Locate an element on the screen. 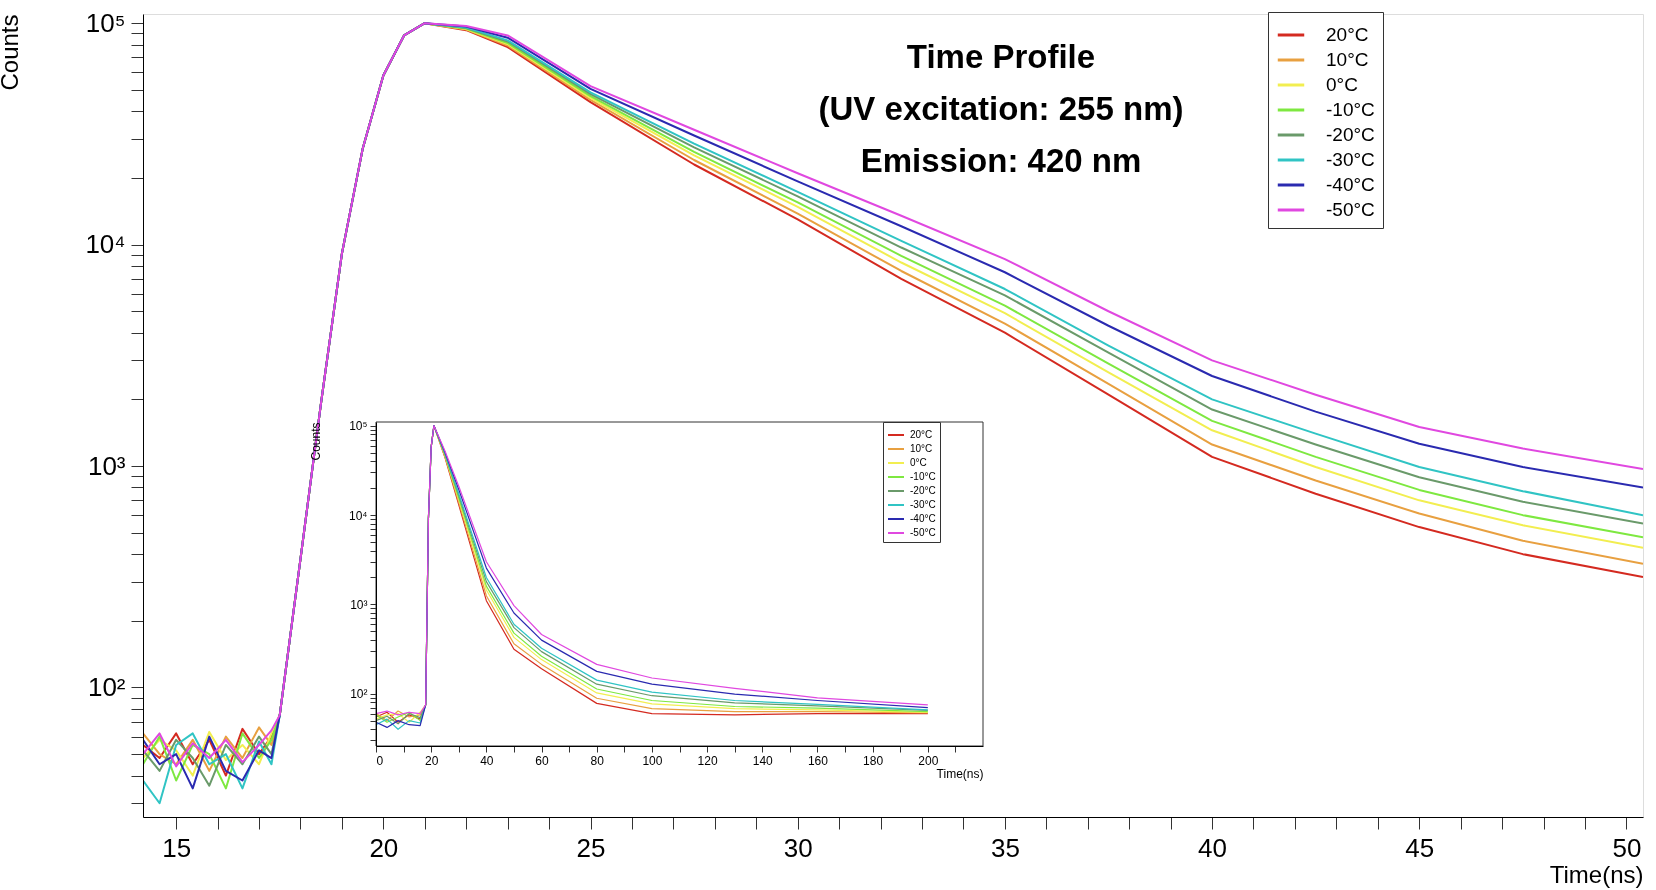  x-tick-label: 200 is located at coordinates (928, 760).